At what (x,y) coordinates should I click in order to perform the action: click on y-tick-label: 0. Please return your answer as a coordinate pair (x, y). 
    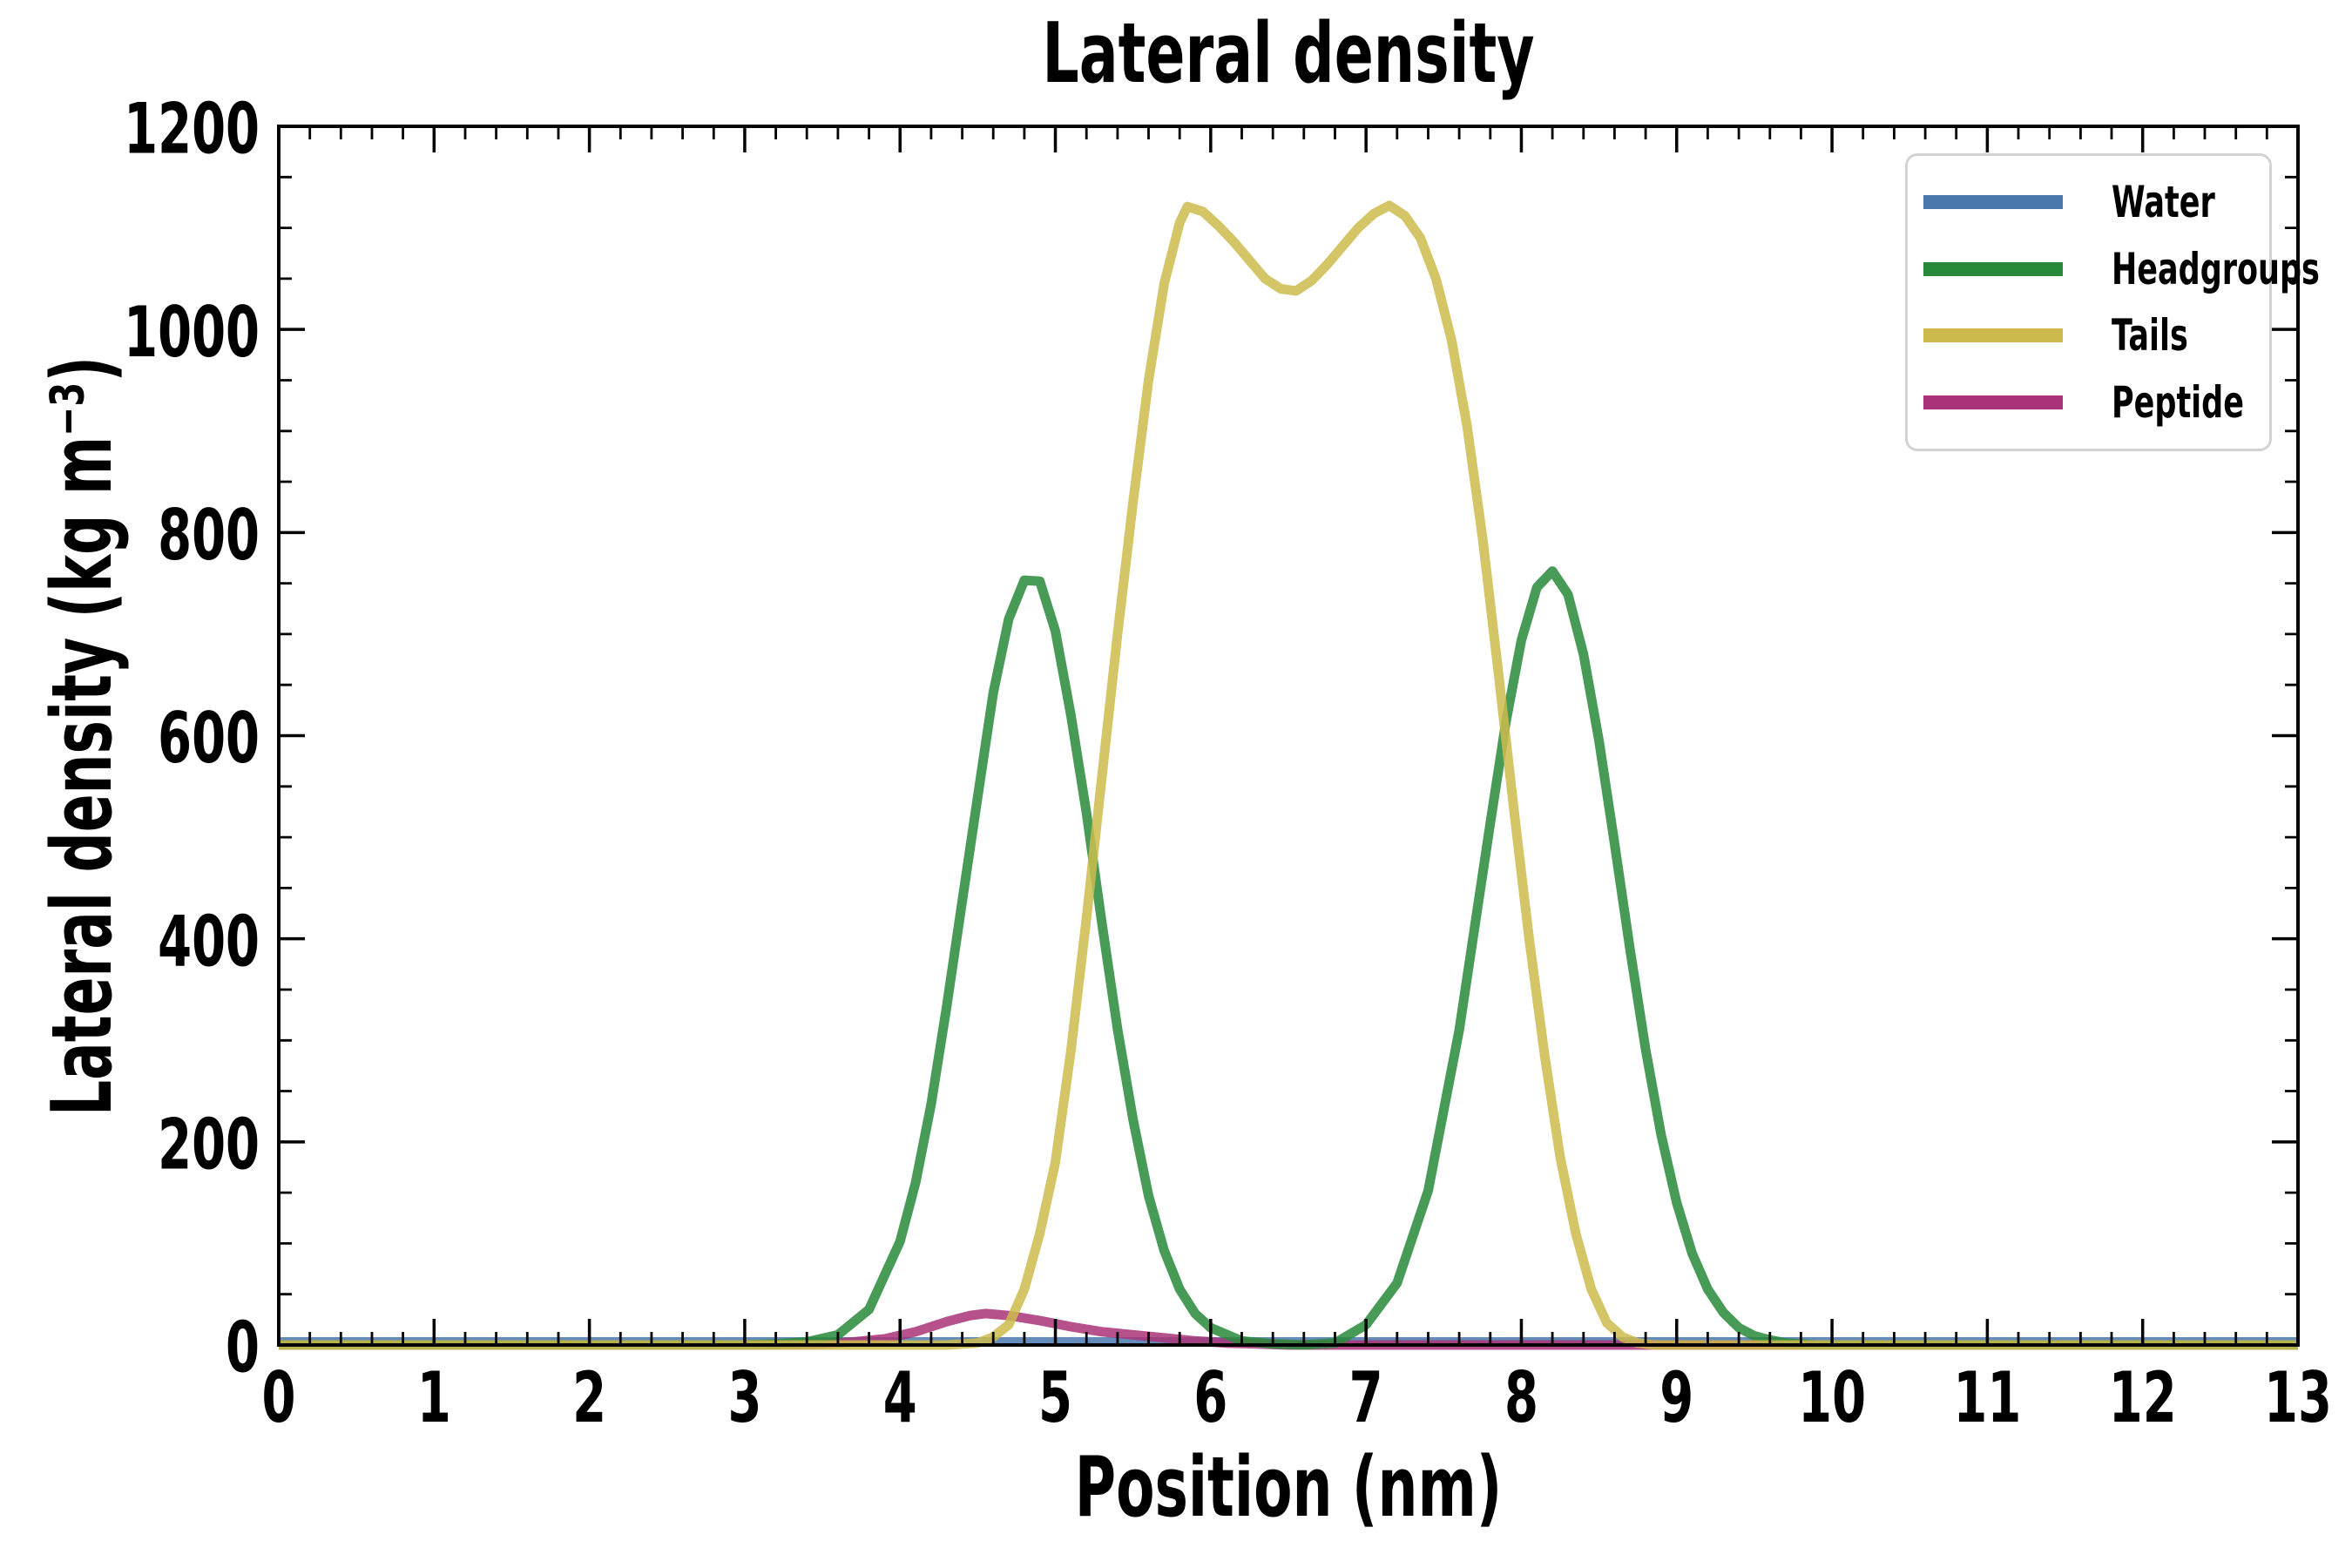
    Looking at the image, I should click on (243, 1349).